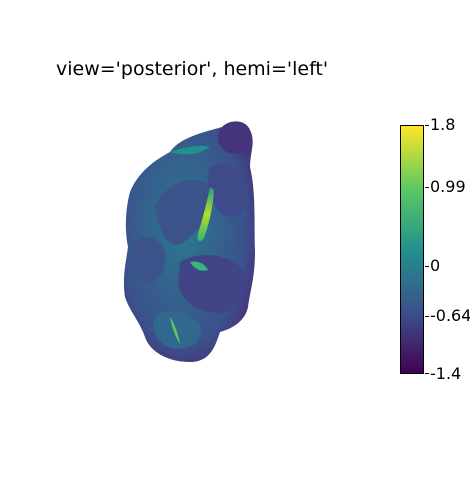  What do you see at coordinates (450, 315) in the screenshot?
I see `colorbar-tick-label: -0.64` at bounding box center [450, 315].